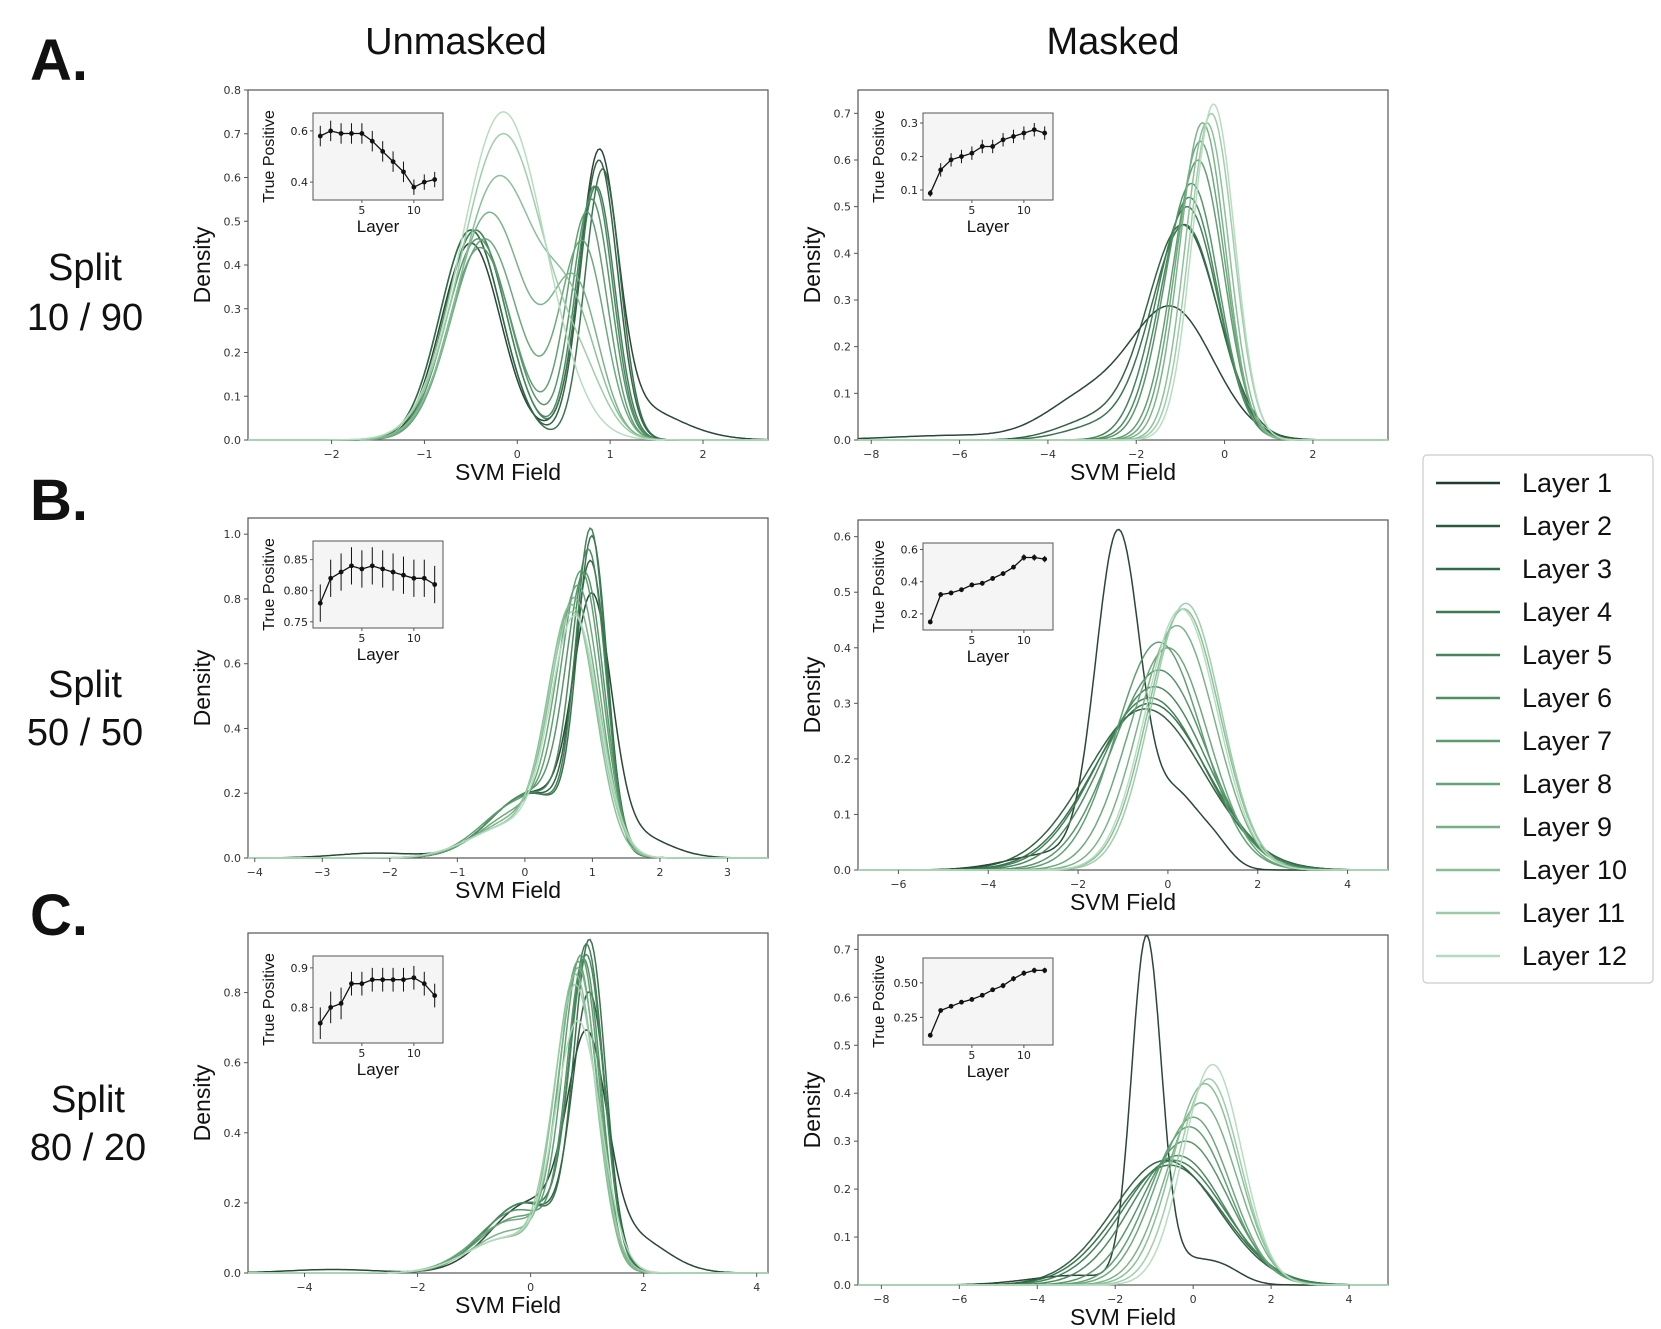 The height and width of the screenshot is (1329, 1661). What do you see at coordinates (88, 1148) in the screenshot?
I see `row-label-c-line2: 80 / 20` at bounding box center [88, 1148].